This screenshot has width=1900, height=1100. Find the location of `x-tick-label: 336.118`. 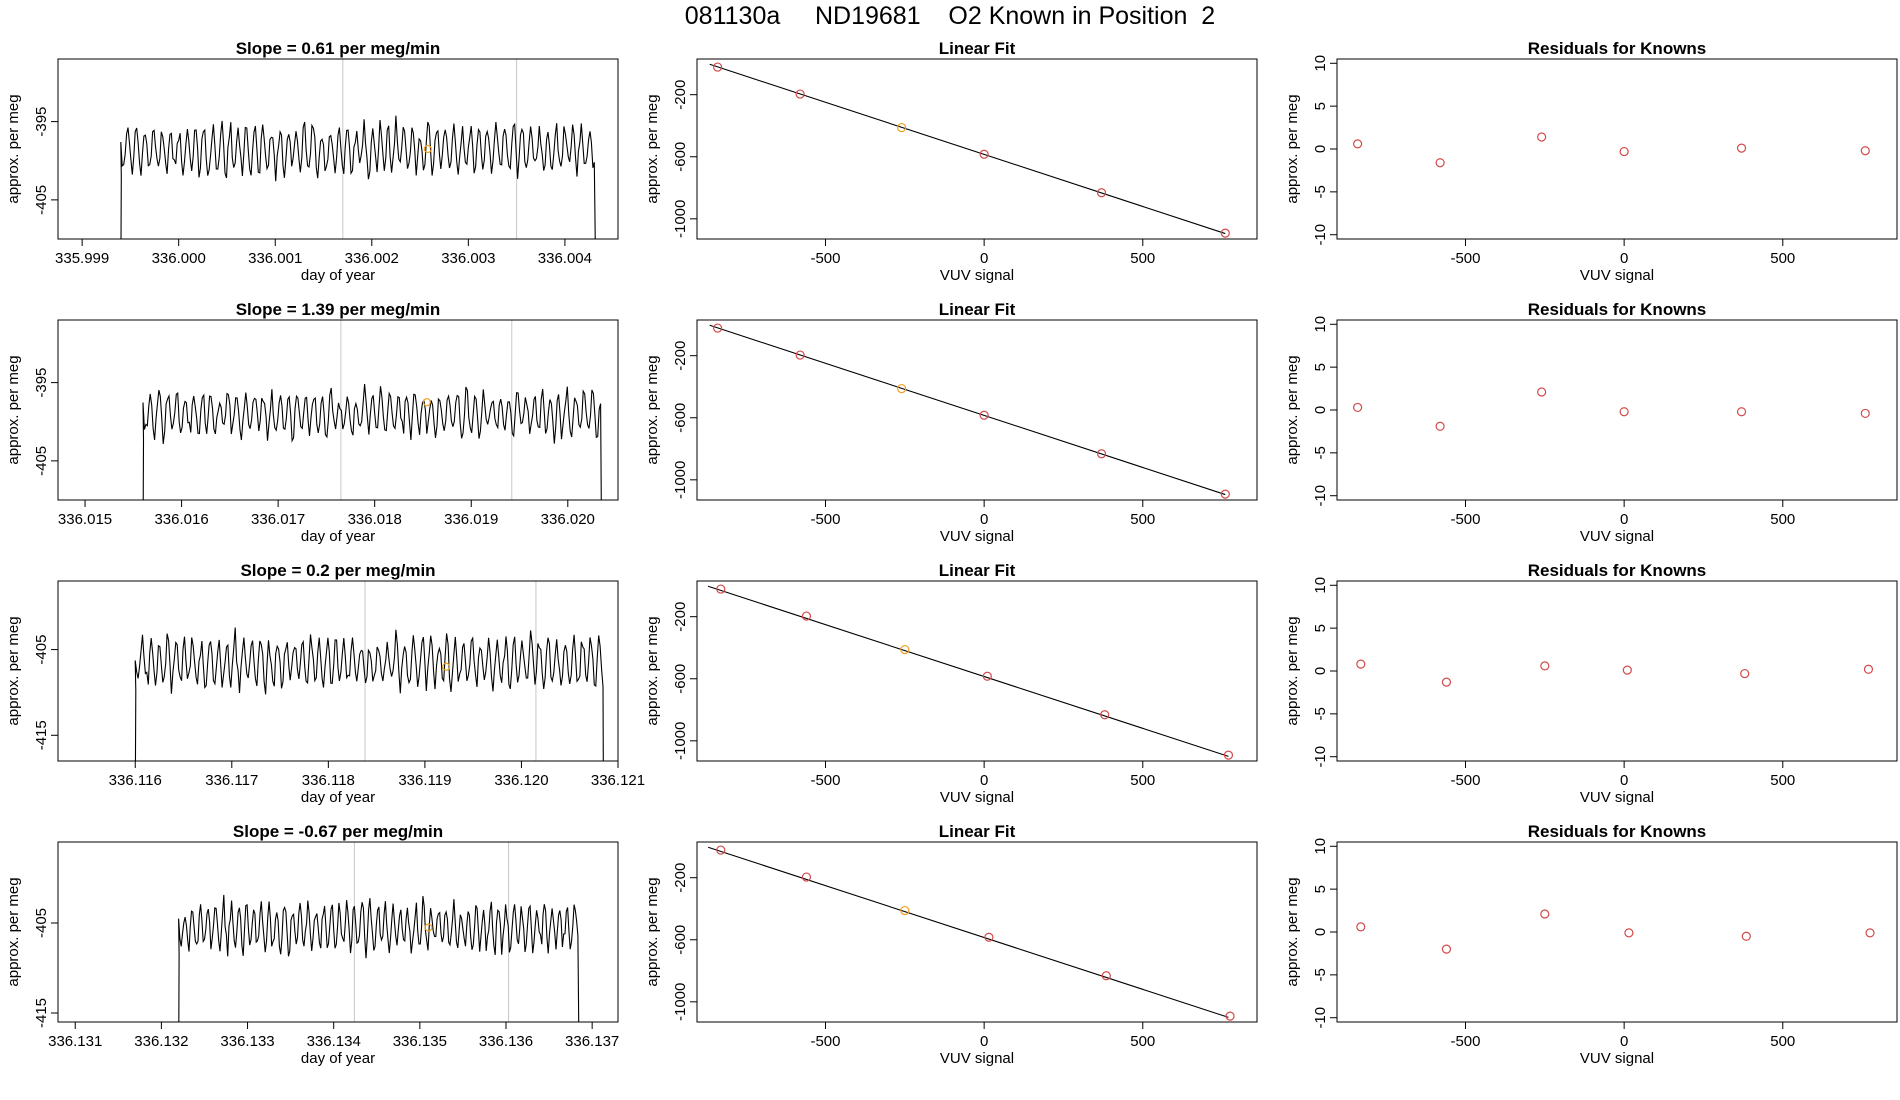

x-tick-label: 336.118 is located at coordinates (328, 780).